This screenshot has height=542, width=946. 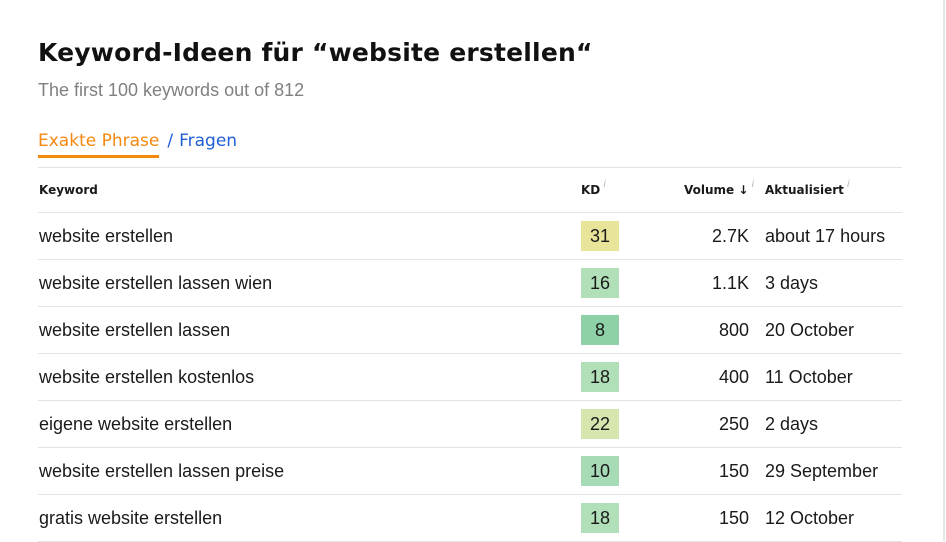 I want to click on keyword-link: website erstellen lassen preise, so click(x=162, y=471).